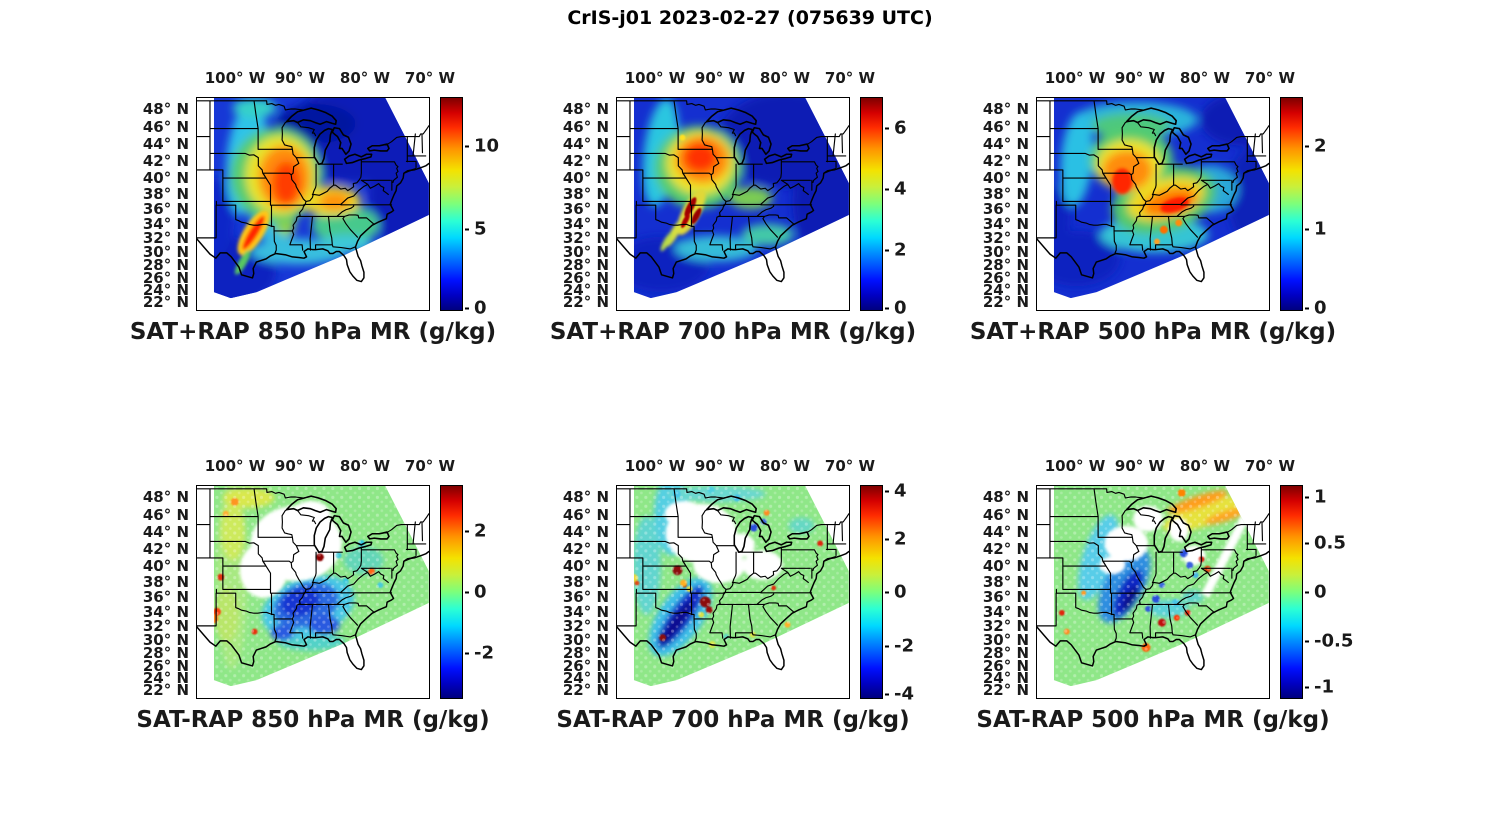 Image resolution: width=1500 pixels, height=825 pixels. Describe the element at coordinates (1329, 641) in the screenshot. I see `colorbar-tick-label: -0.5` at that location.